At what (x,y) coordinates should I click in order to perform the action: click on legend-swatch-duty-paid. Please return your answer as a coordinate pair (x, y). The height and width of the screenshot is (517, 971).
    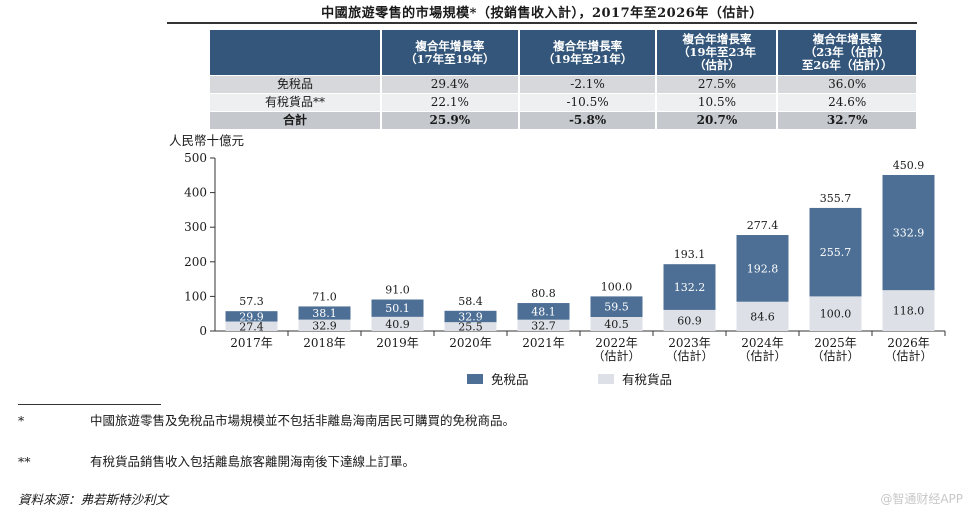
    Looking at the image, I should click on (606, 378).